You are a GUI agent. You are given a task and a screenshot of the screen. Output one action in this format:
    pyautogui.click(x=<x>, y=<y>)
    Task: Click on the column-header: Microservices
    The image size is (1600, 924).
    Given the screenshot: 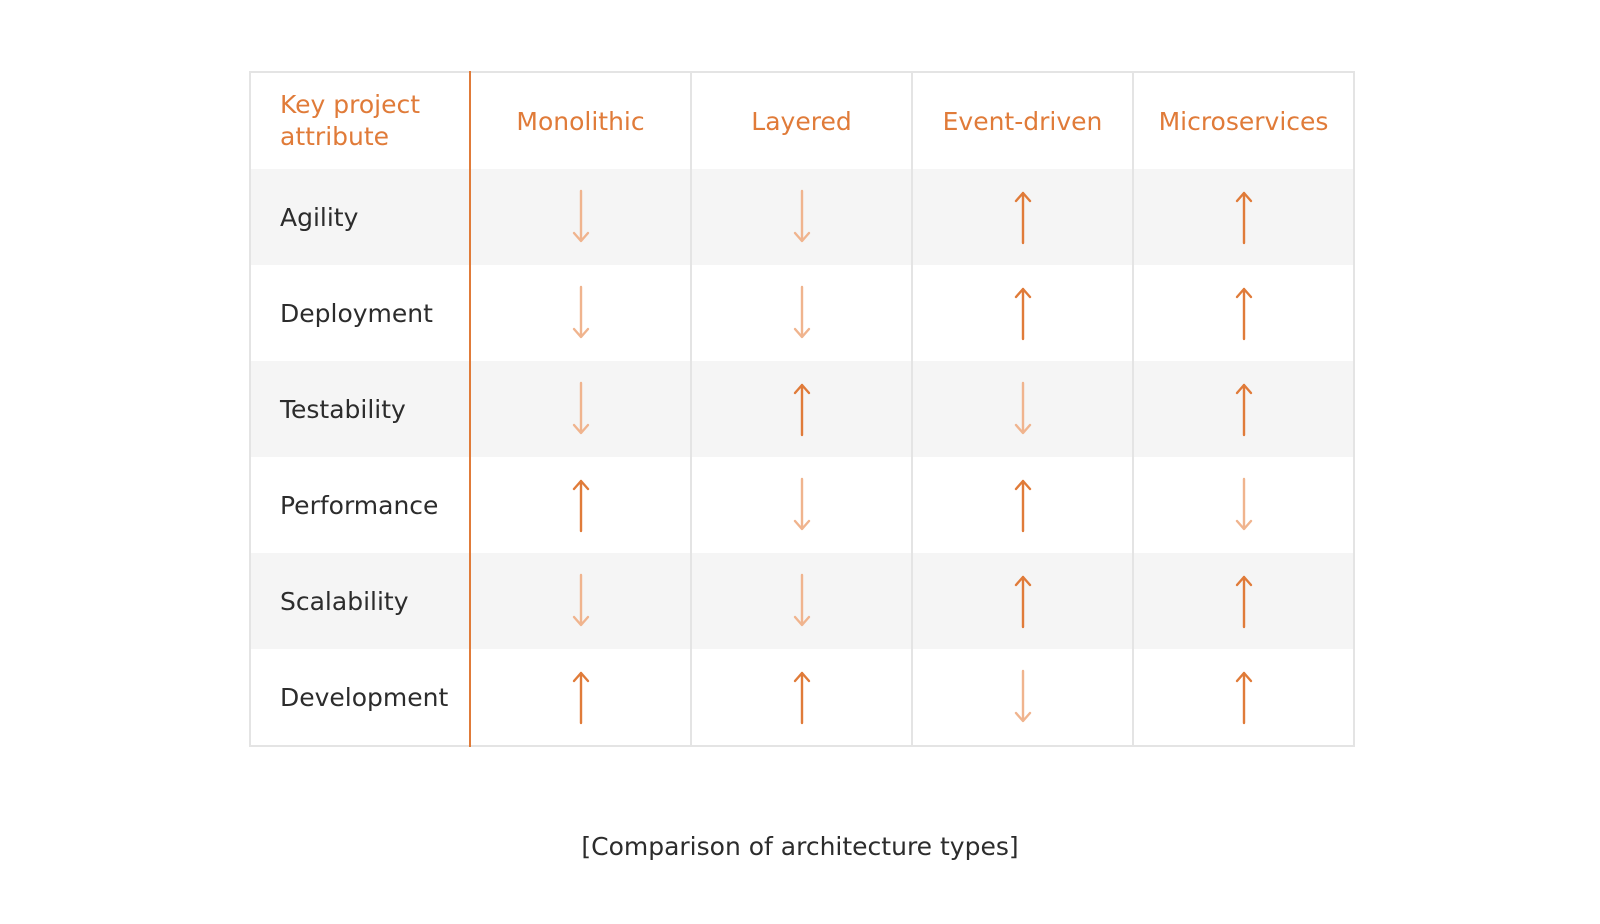 What is the action you would take?
    pyautogui.click(x=1243, y=120)
    